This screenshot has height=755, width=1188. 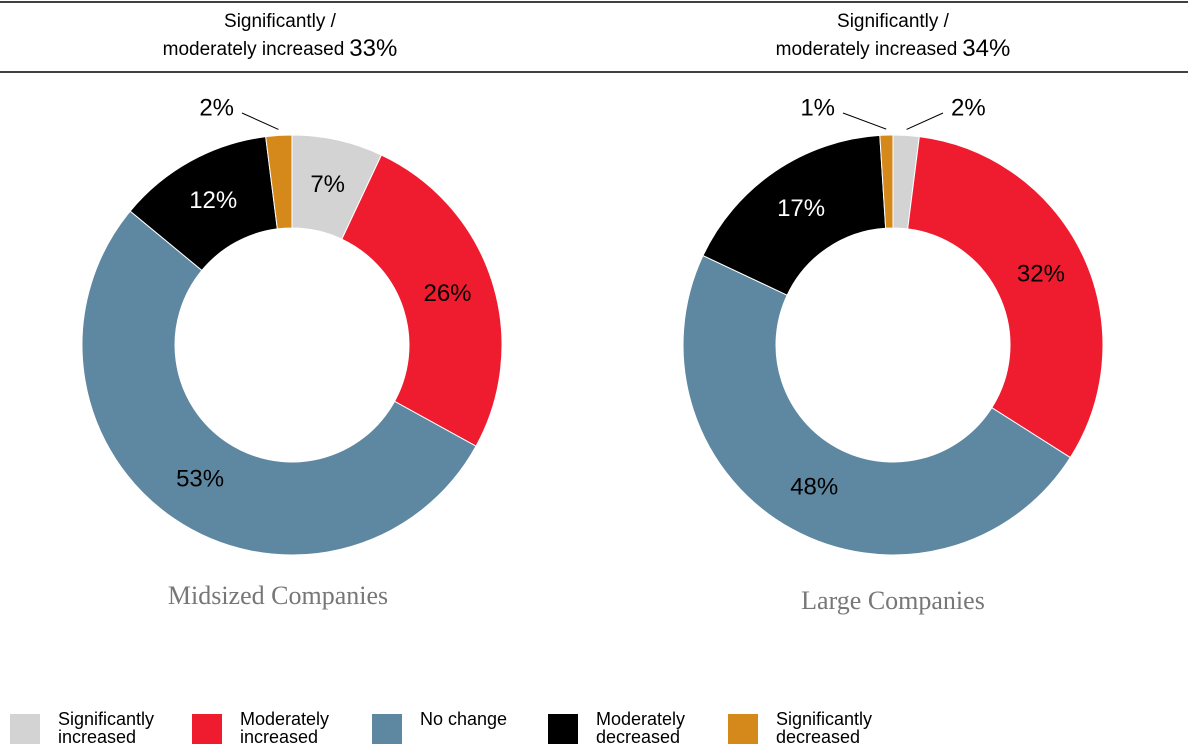 What do you see at coordinates (824, 728) in the screenshot?
I see `legend-label: Significantly decreased` at bounding box center [824, 728].